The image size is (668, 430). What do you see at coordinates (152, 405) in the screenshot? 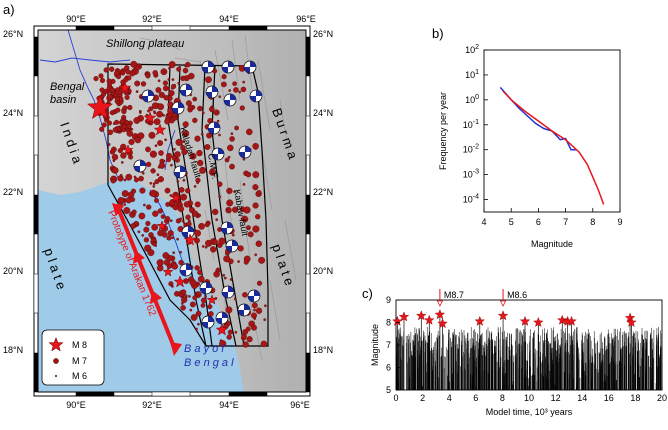
I see `lon-label-92-bottom: 92°E` at bounding box center [152, 405].